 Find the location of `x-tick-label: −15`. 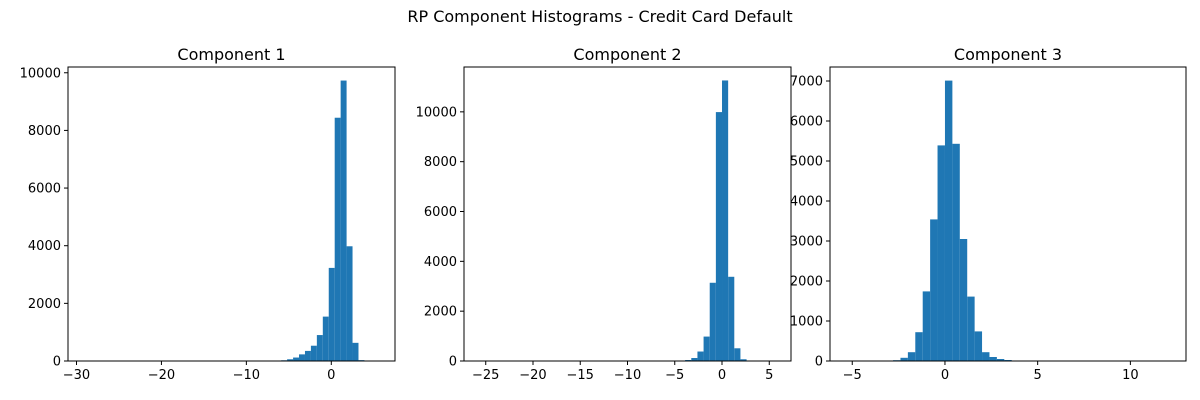

x-tick-label: −15 is located at coordinates (580, 375).